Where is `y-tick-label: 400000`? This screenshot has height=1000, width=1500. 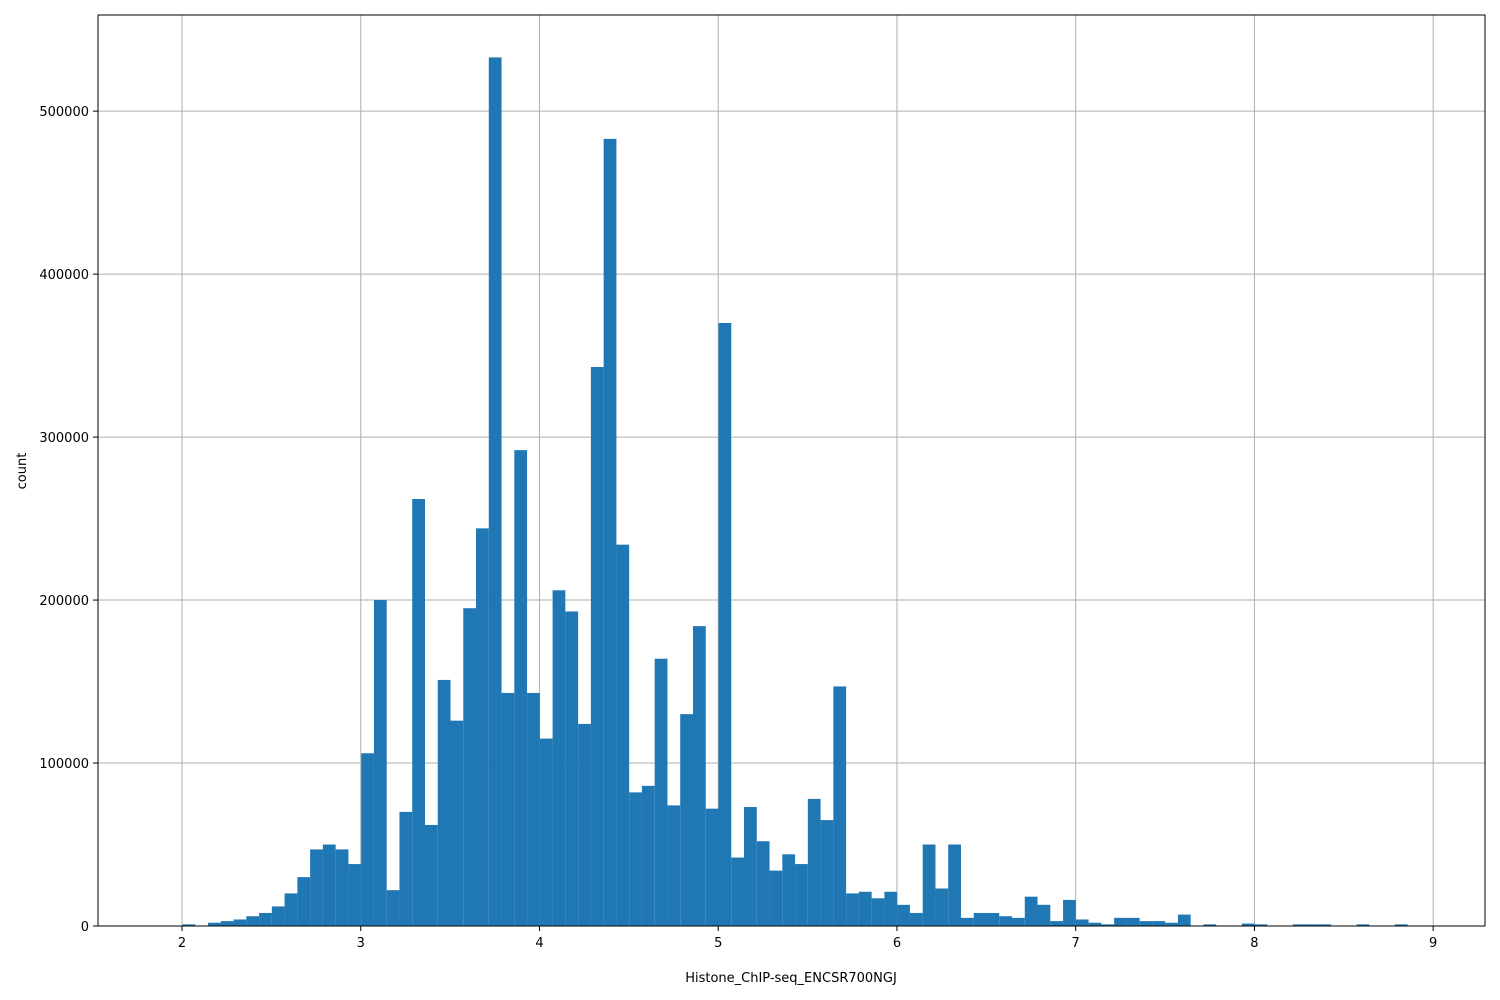
y-tick-label: 400000 is located at coordinates (64, 275).